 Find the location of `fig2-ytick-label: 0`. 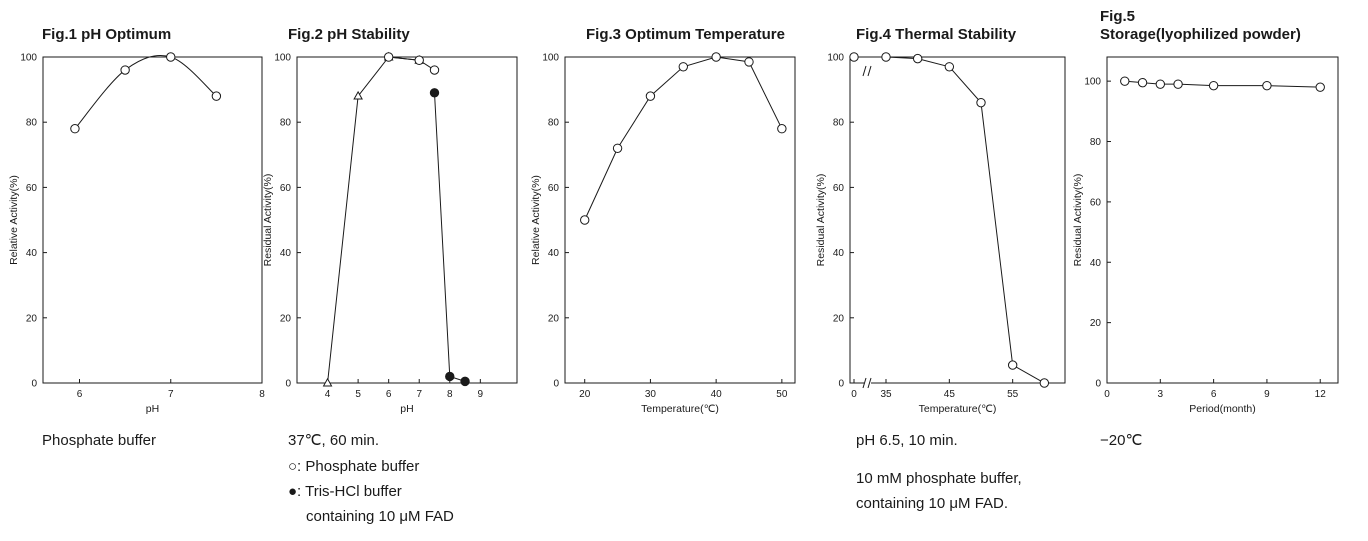

fig2-ytick-label: 0 is located at coordinates (288, 384).